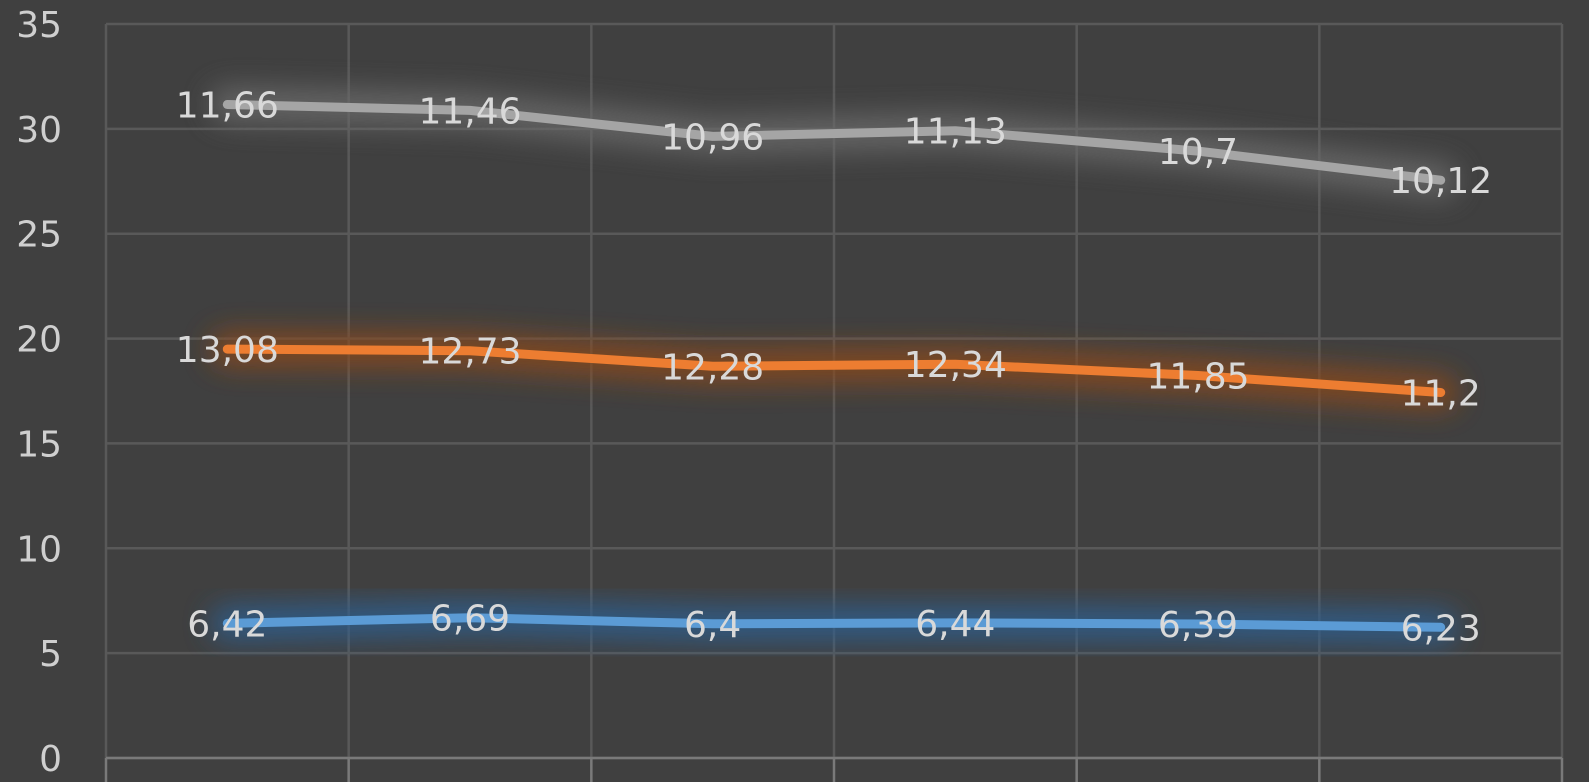 Image resolution: width=1589 pixels, height=782 pixels. What do you see at coordinates (39, 340) in the screenshot?
I see `y-tick-label: 20` at bounding box center [39, 340].